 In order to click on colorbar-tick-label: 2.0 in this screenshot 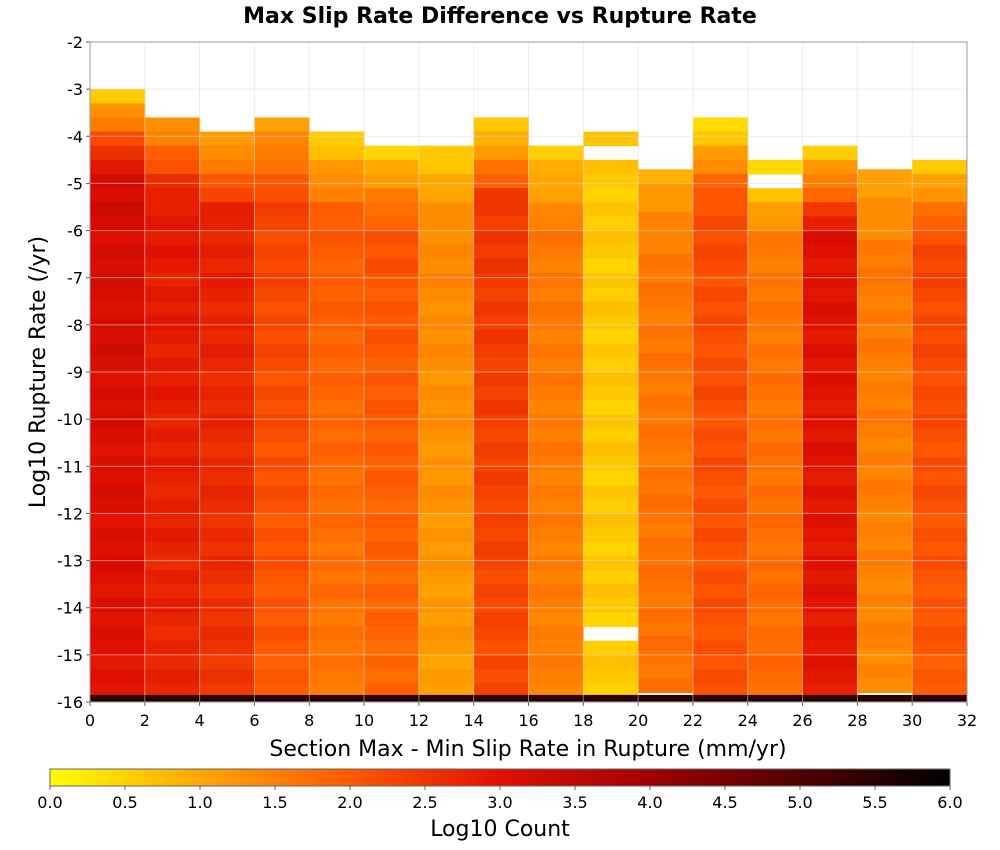, I will do `click(349, 802)`.